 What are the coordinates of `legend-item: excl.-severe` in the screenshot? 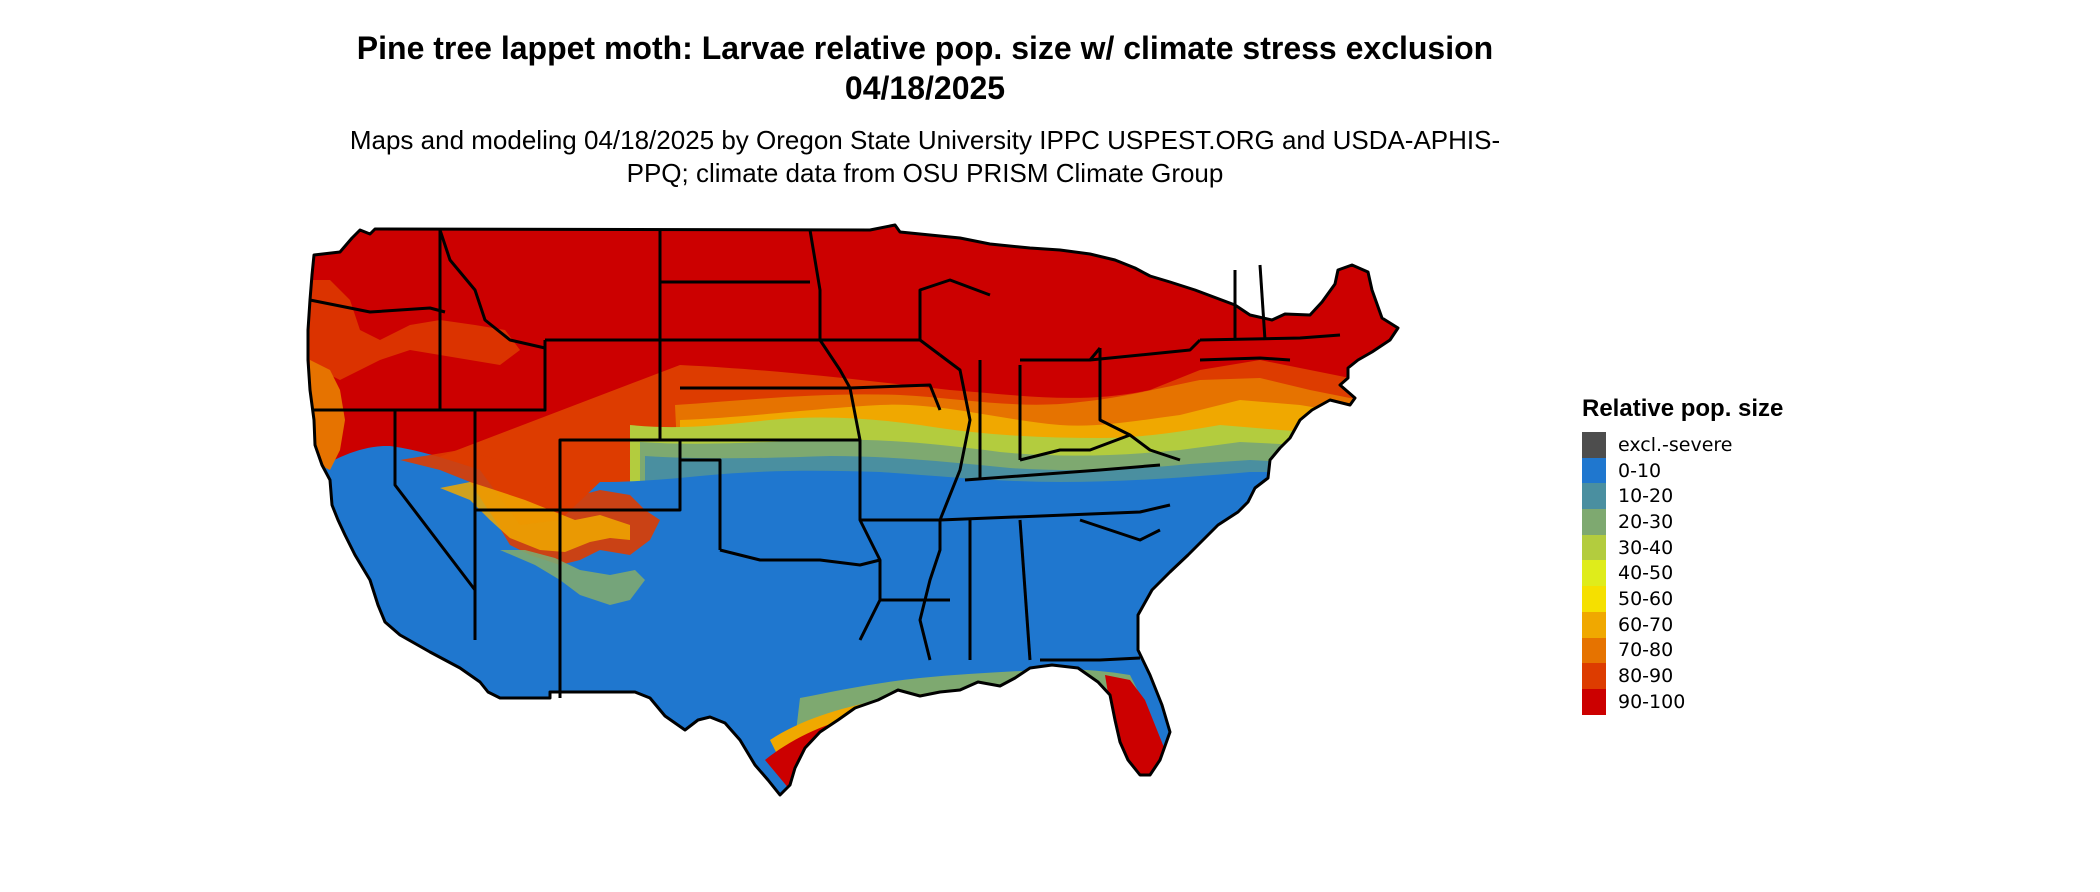 It's located at (1682, 445).